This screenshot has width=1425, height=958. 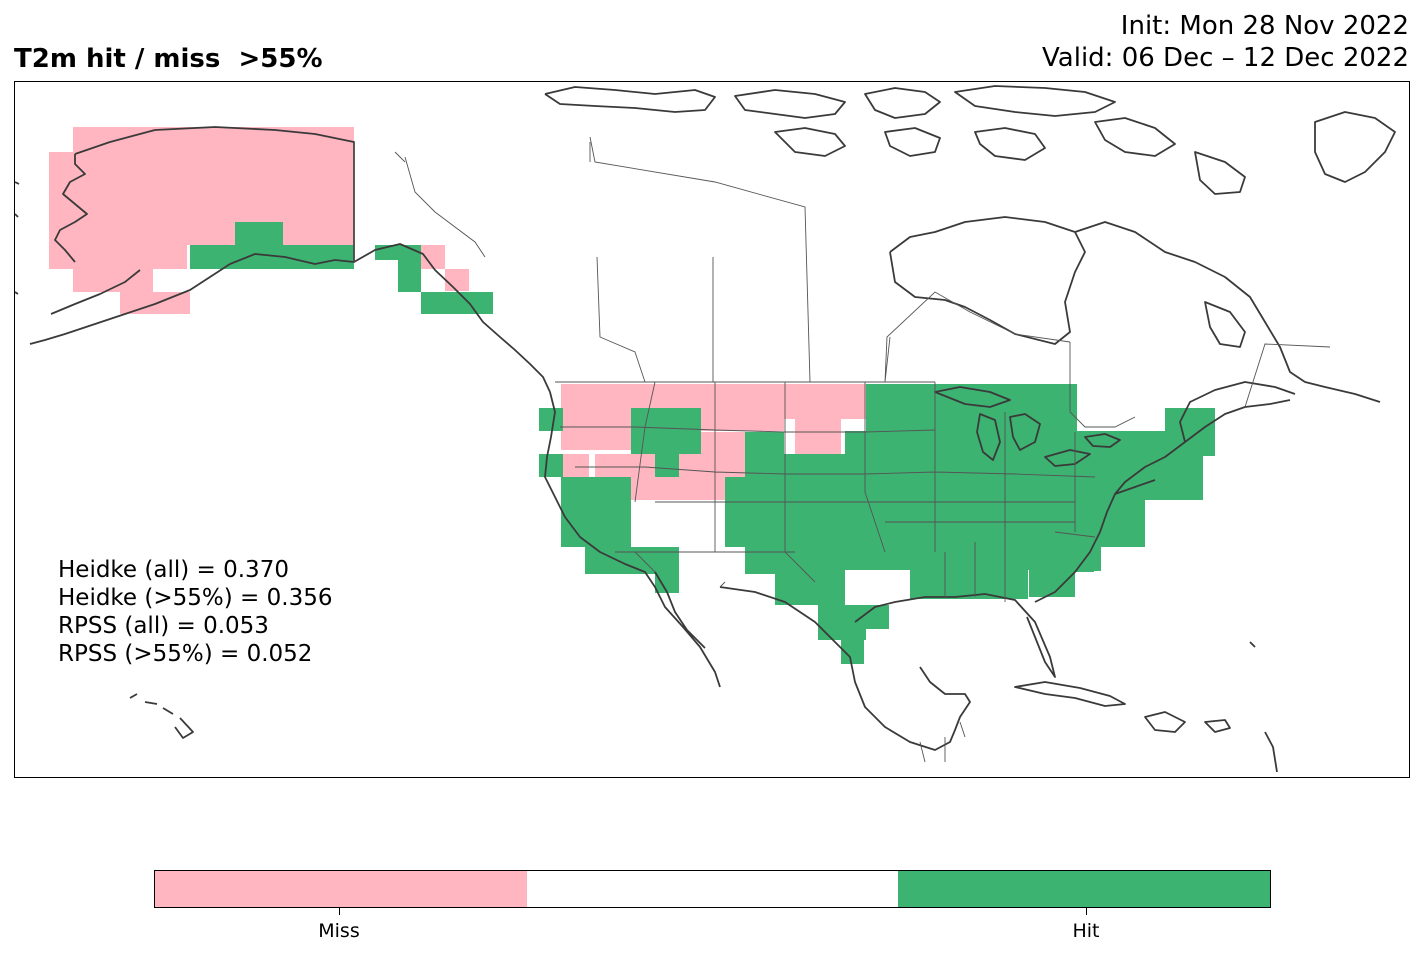 What do you see at coordinates (339, 911) in the screenshot?
I see `colorbar-tick-miss` at bounding box center [339, 911].